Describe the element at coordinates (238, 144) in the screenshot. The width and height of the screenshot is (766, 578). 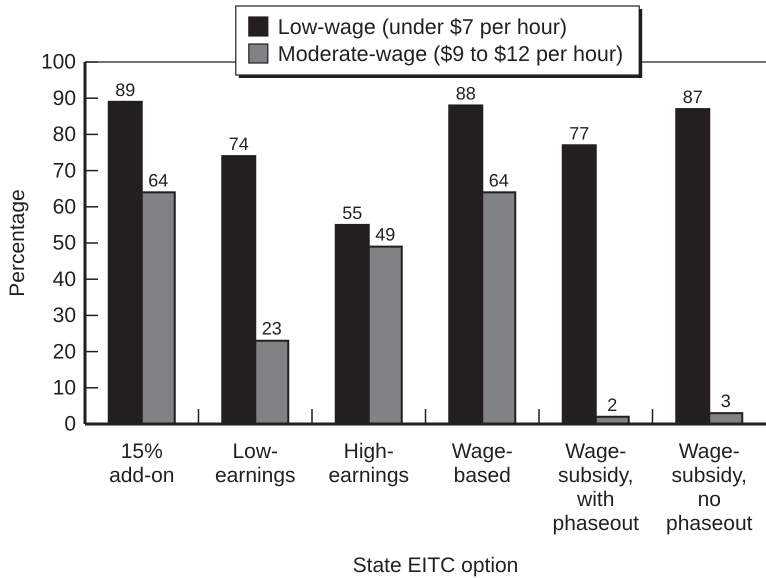
I see `data-label: 74` at that location.